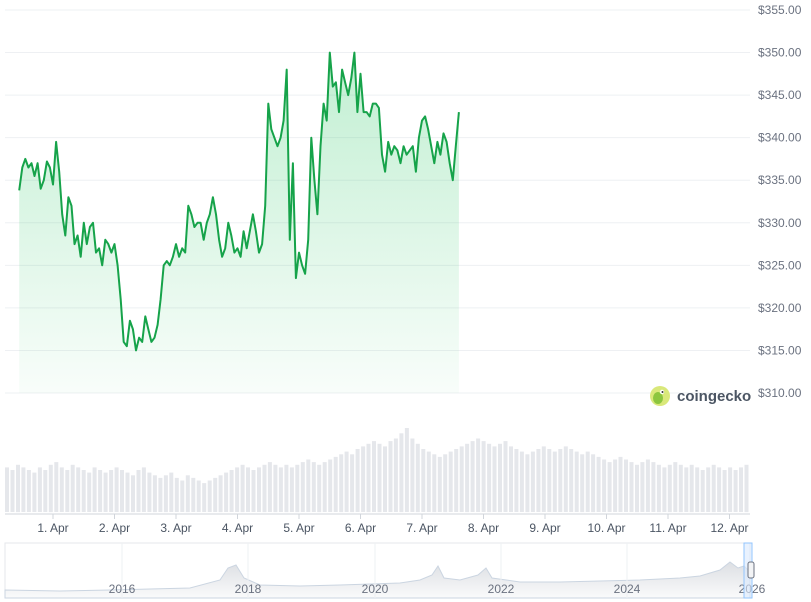 The height and width of the screenshot is (602, 811). What do you see at coordinates (114, 528) in the screenshot?
I see `x-tick-label: 2. Apr` at bounding box center [114, 528].